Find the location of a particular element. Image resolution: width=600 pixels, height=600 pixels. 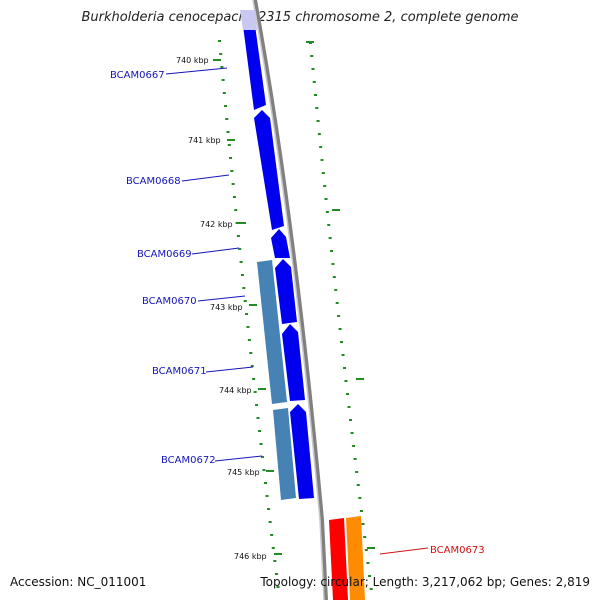

gene-label-bcam0669: BCAM0669 is located at coordinates (164, 254).